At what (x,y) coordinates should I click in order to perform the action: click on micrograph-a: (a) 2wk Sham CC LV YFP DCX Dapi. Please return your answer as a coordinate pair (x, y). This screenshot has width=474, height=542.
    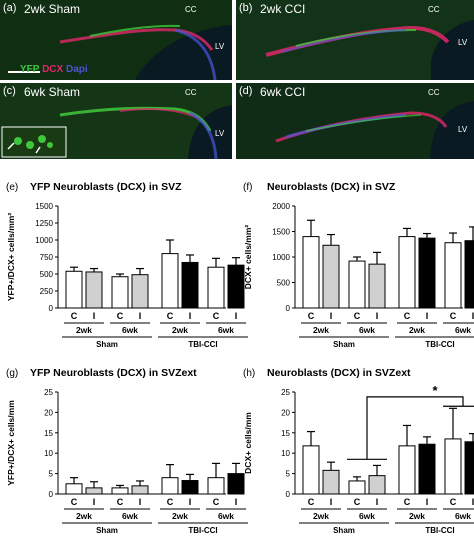
    Looking at the image, I should click on (116, 40).